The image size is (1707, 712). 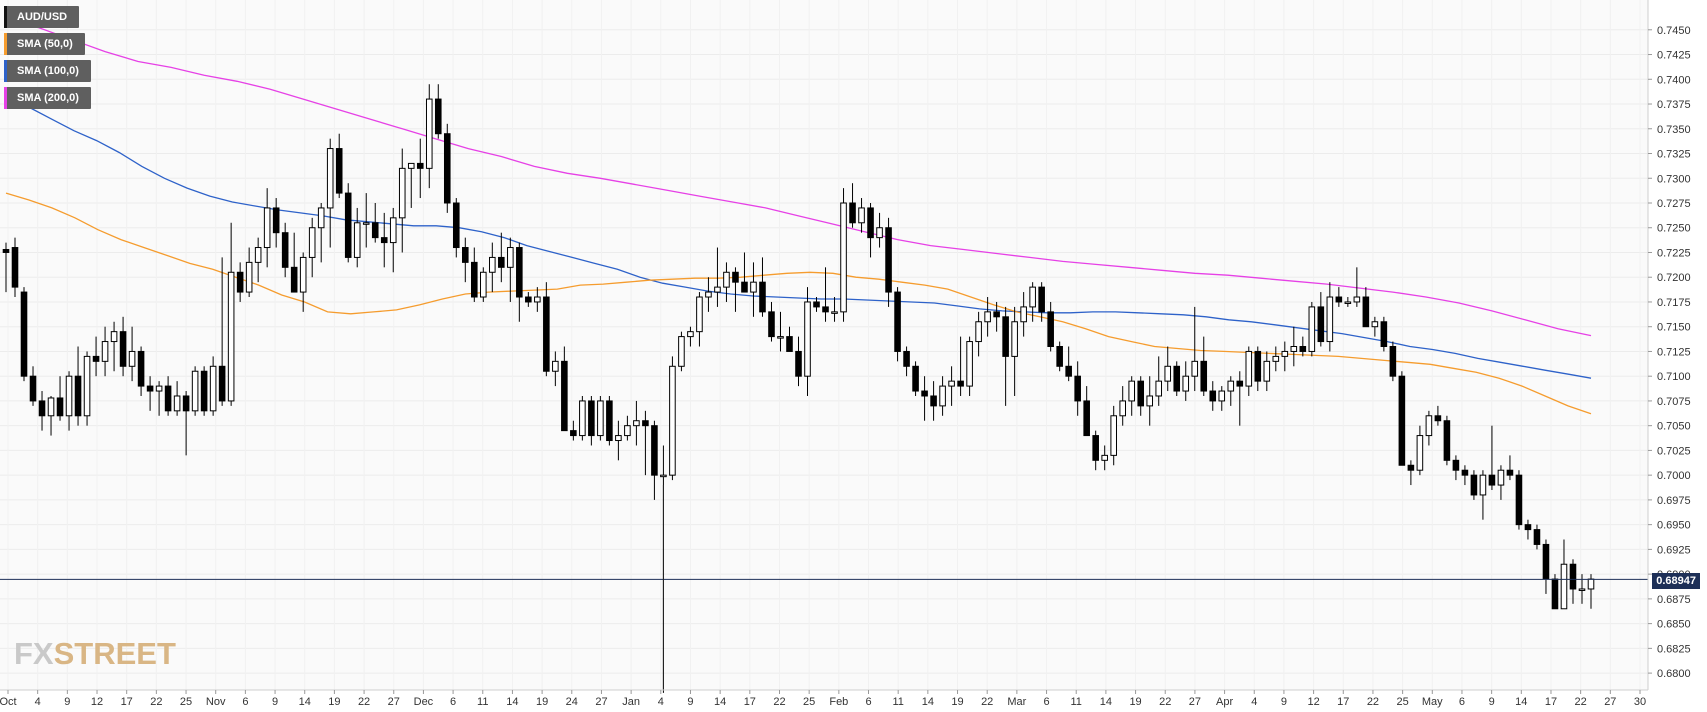 I want to click on legend-item-audusd: AUD/USD, so click(x=42, y=17).